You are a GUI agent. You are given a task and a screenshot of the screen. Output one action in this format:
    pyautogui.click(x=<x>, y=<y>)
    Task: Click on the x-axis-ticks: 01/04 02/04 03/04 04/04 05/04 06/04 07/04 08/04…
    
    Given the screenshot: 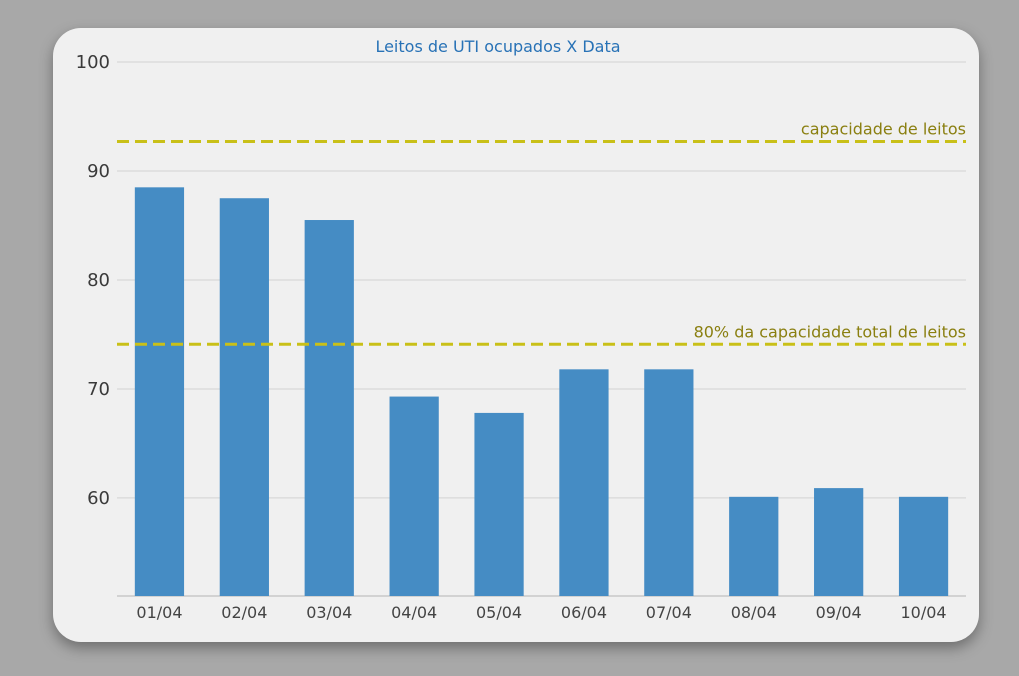 What is the action you would take?
    pyautogui.click(x=541, y=612)
    